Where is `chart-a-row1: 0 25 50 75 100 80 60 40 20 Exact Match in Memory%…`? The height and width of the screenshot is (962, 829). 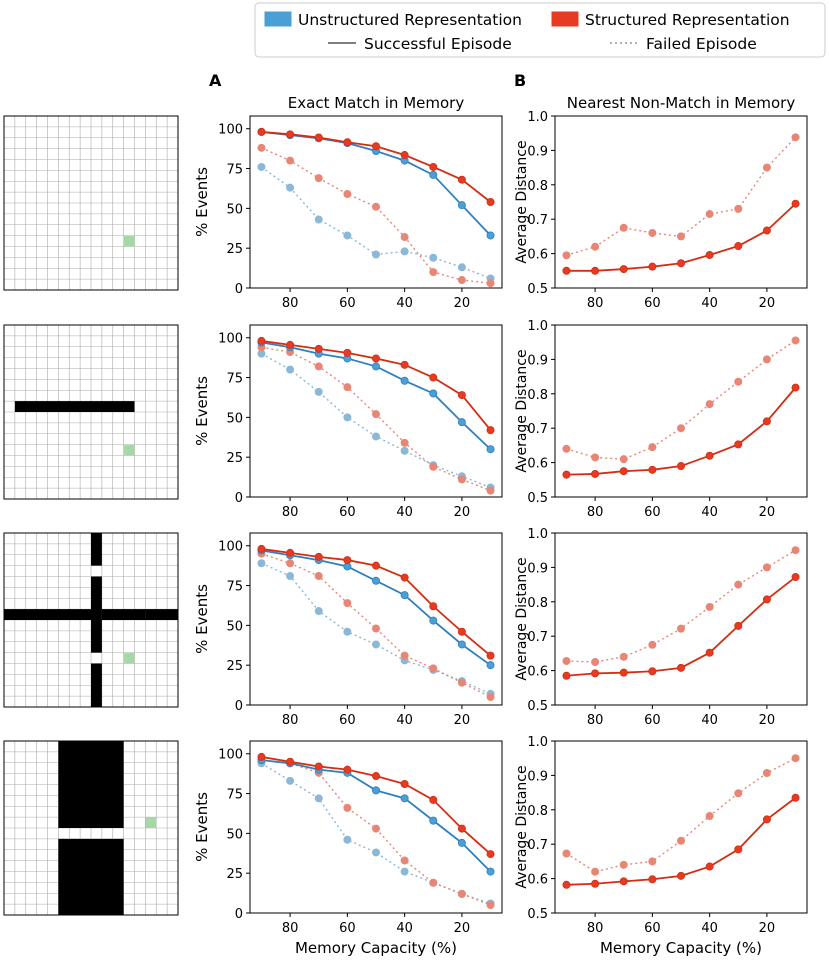 chart-a-row1: 0 25 50 75 100 80 60 40 20 Exact Match in Memory%… is located at coordinates (348, 202).